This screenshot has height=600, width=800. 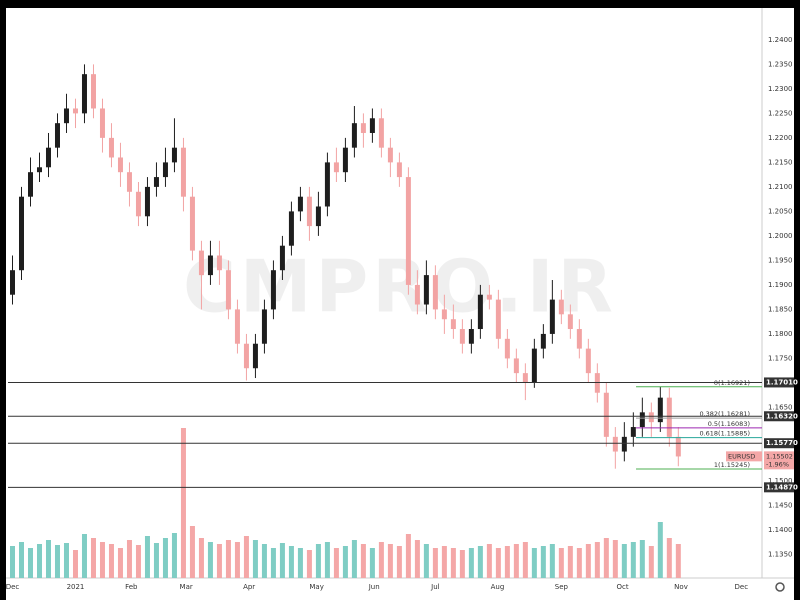 I want to click on y-tick-label: 1.2300, so click(x=780, y=89).